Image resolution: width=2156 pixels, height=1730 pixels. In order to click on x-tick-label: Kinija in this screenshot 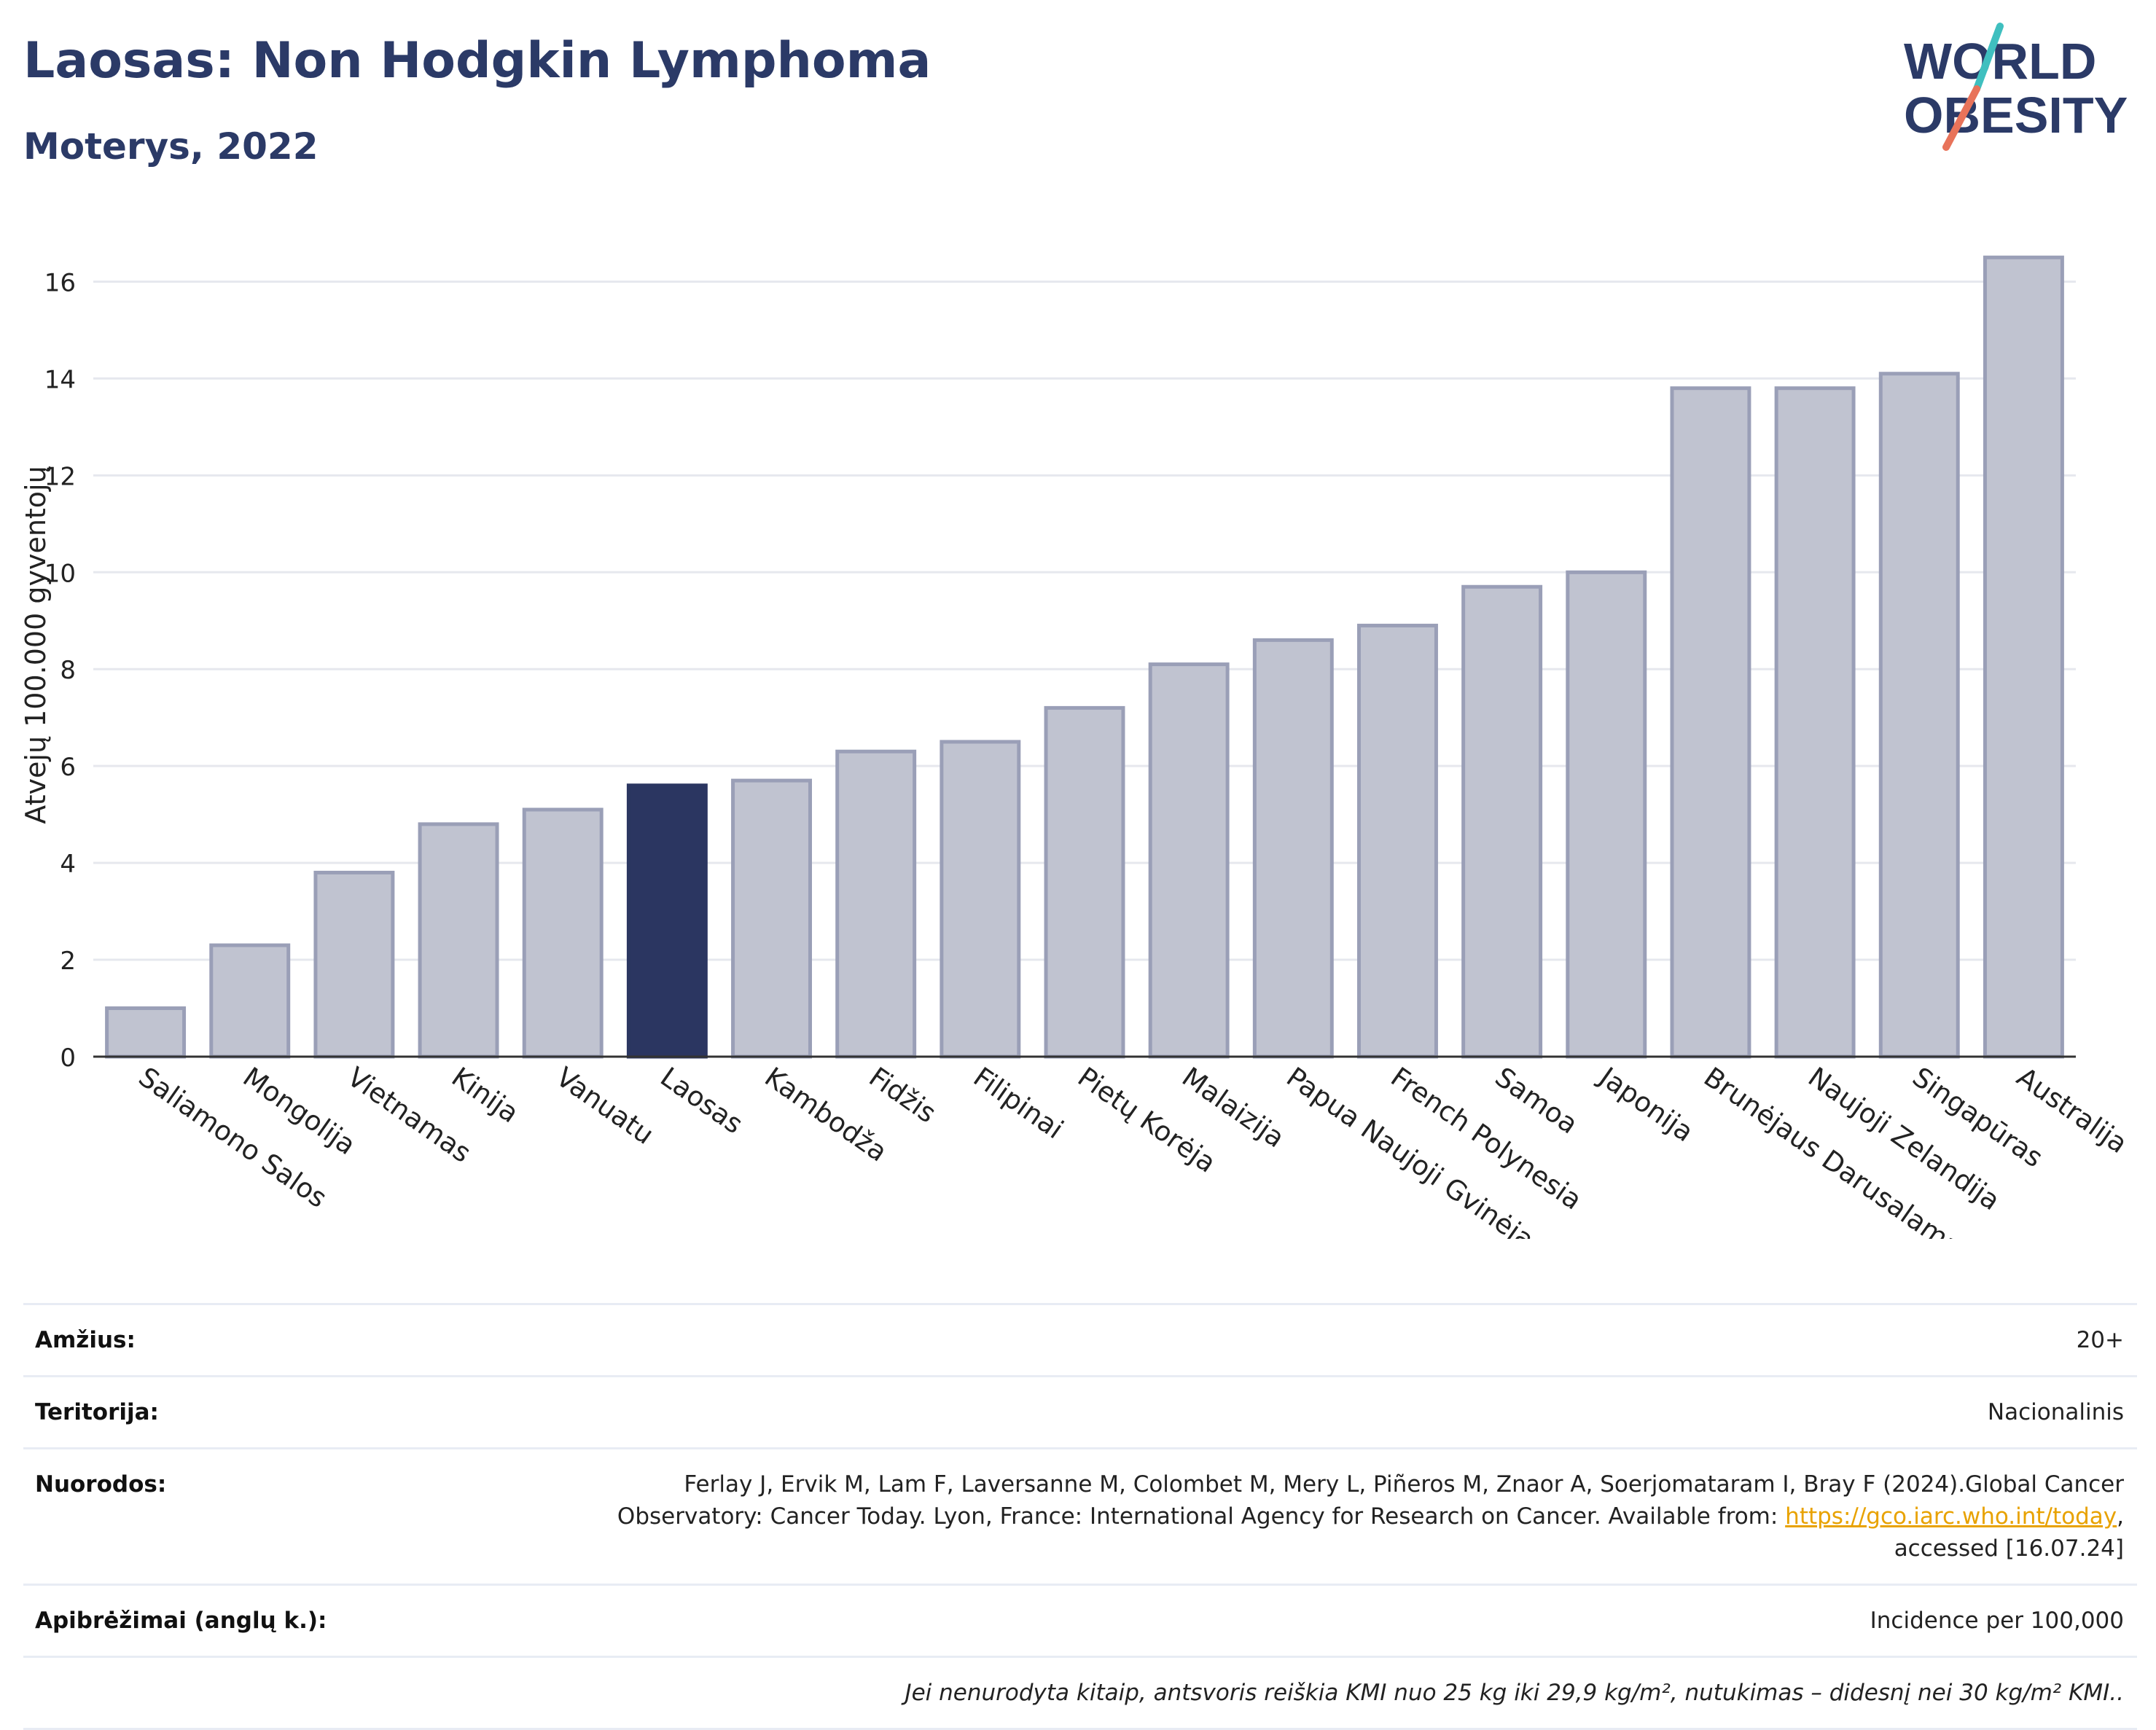, I will do `click(486, 1095)`.